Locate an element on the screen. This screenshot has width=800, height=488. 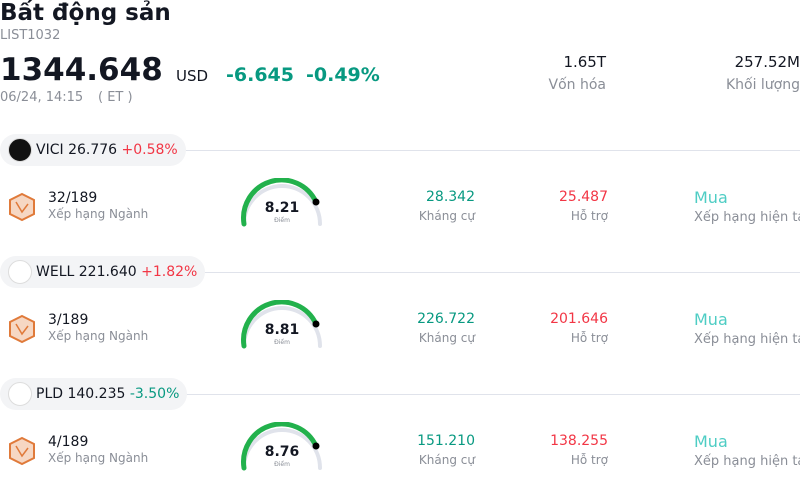
resistance: 226.722 is located at coordinates (446, 319).